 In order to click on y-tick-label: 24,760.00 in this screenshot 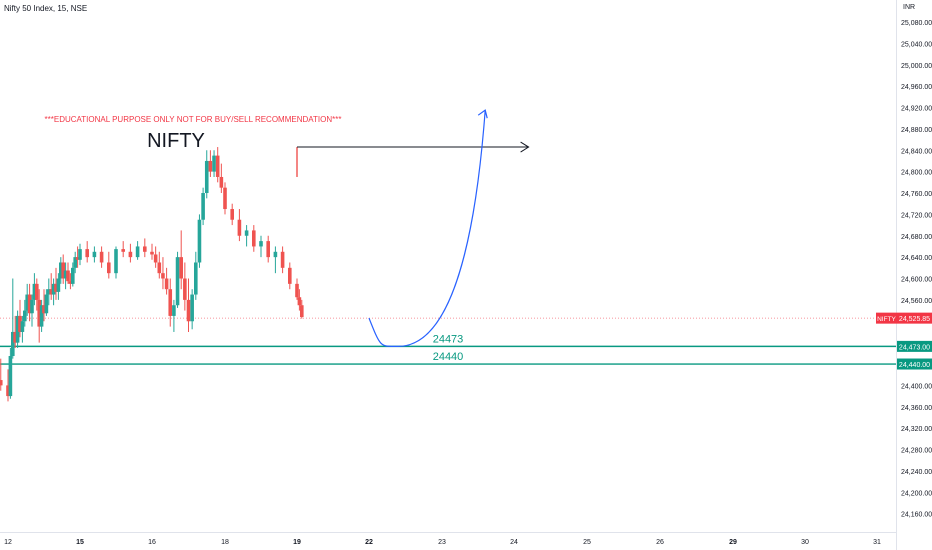, I will do `click(916, 194)`.